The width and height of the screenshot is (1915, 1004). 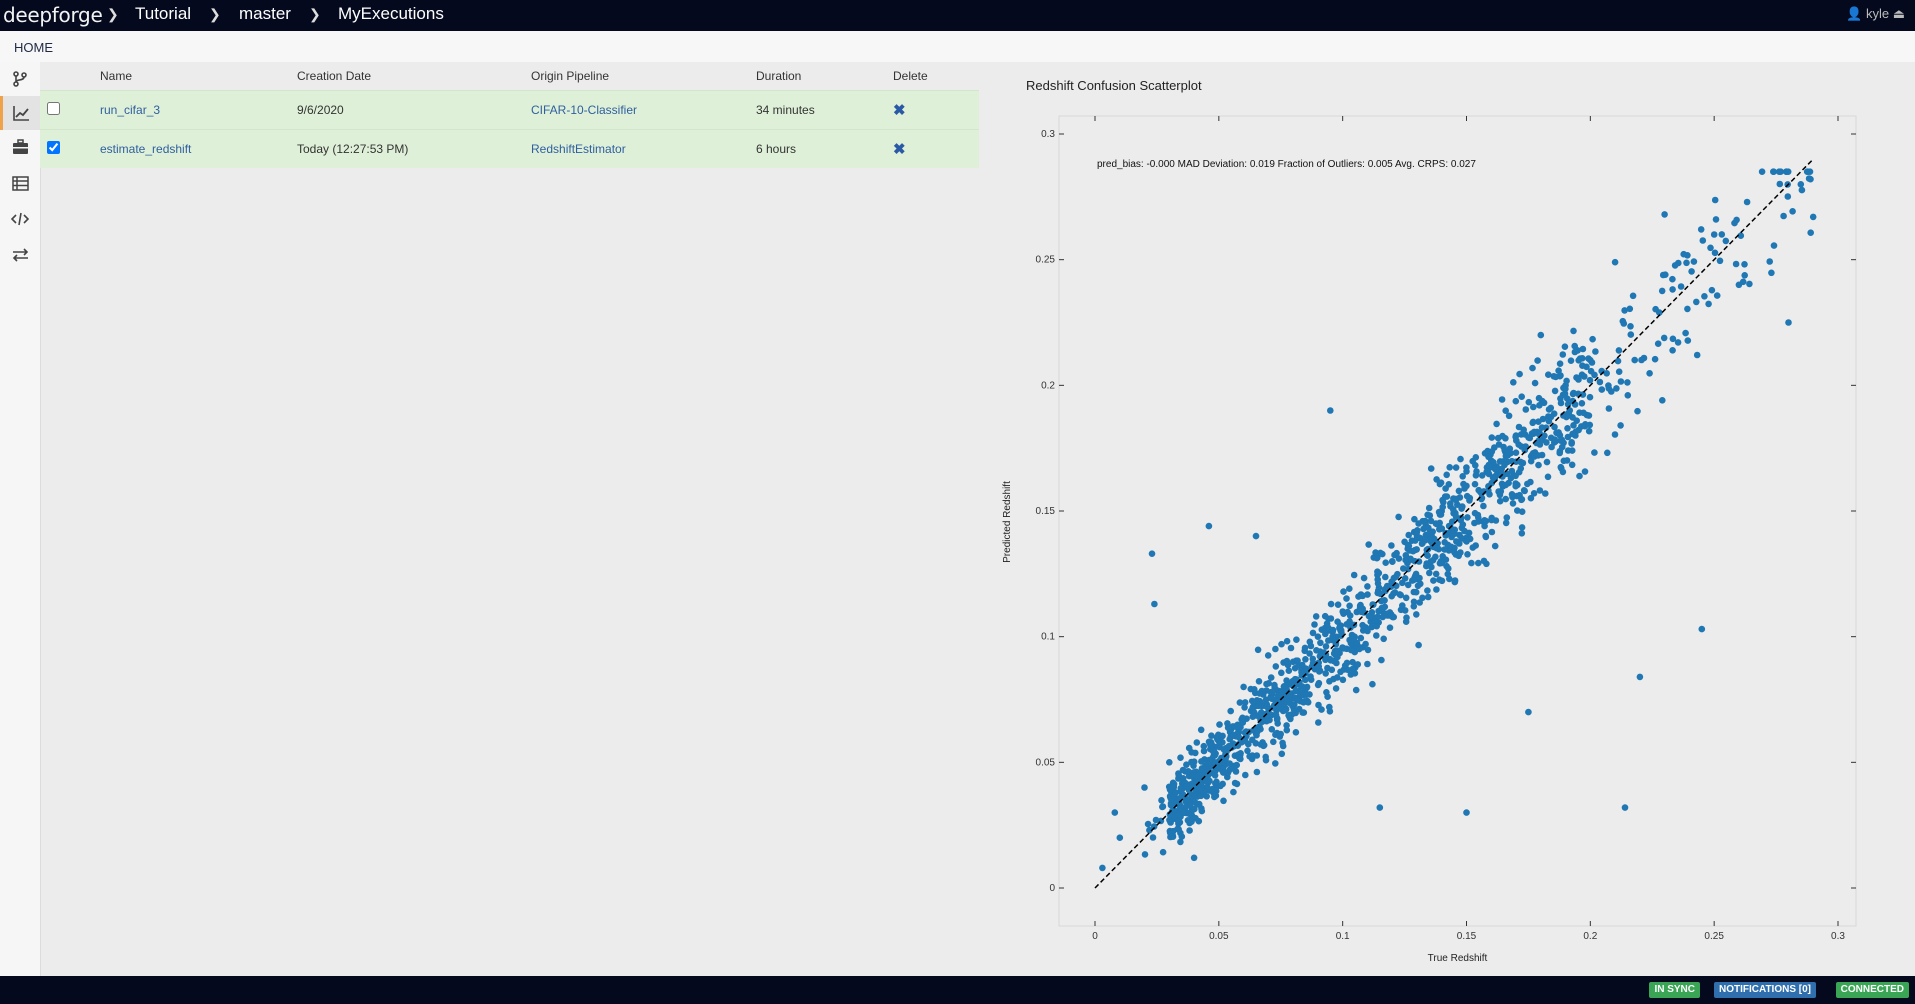 I want to click on user-menu: 👤 kyle ⏏, so click(x=1875, y=14).